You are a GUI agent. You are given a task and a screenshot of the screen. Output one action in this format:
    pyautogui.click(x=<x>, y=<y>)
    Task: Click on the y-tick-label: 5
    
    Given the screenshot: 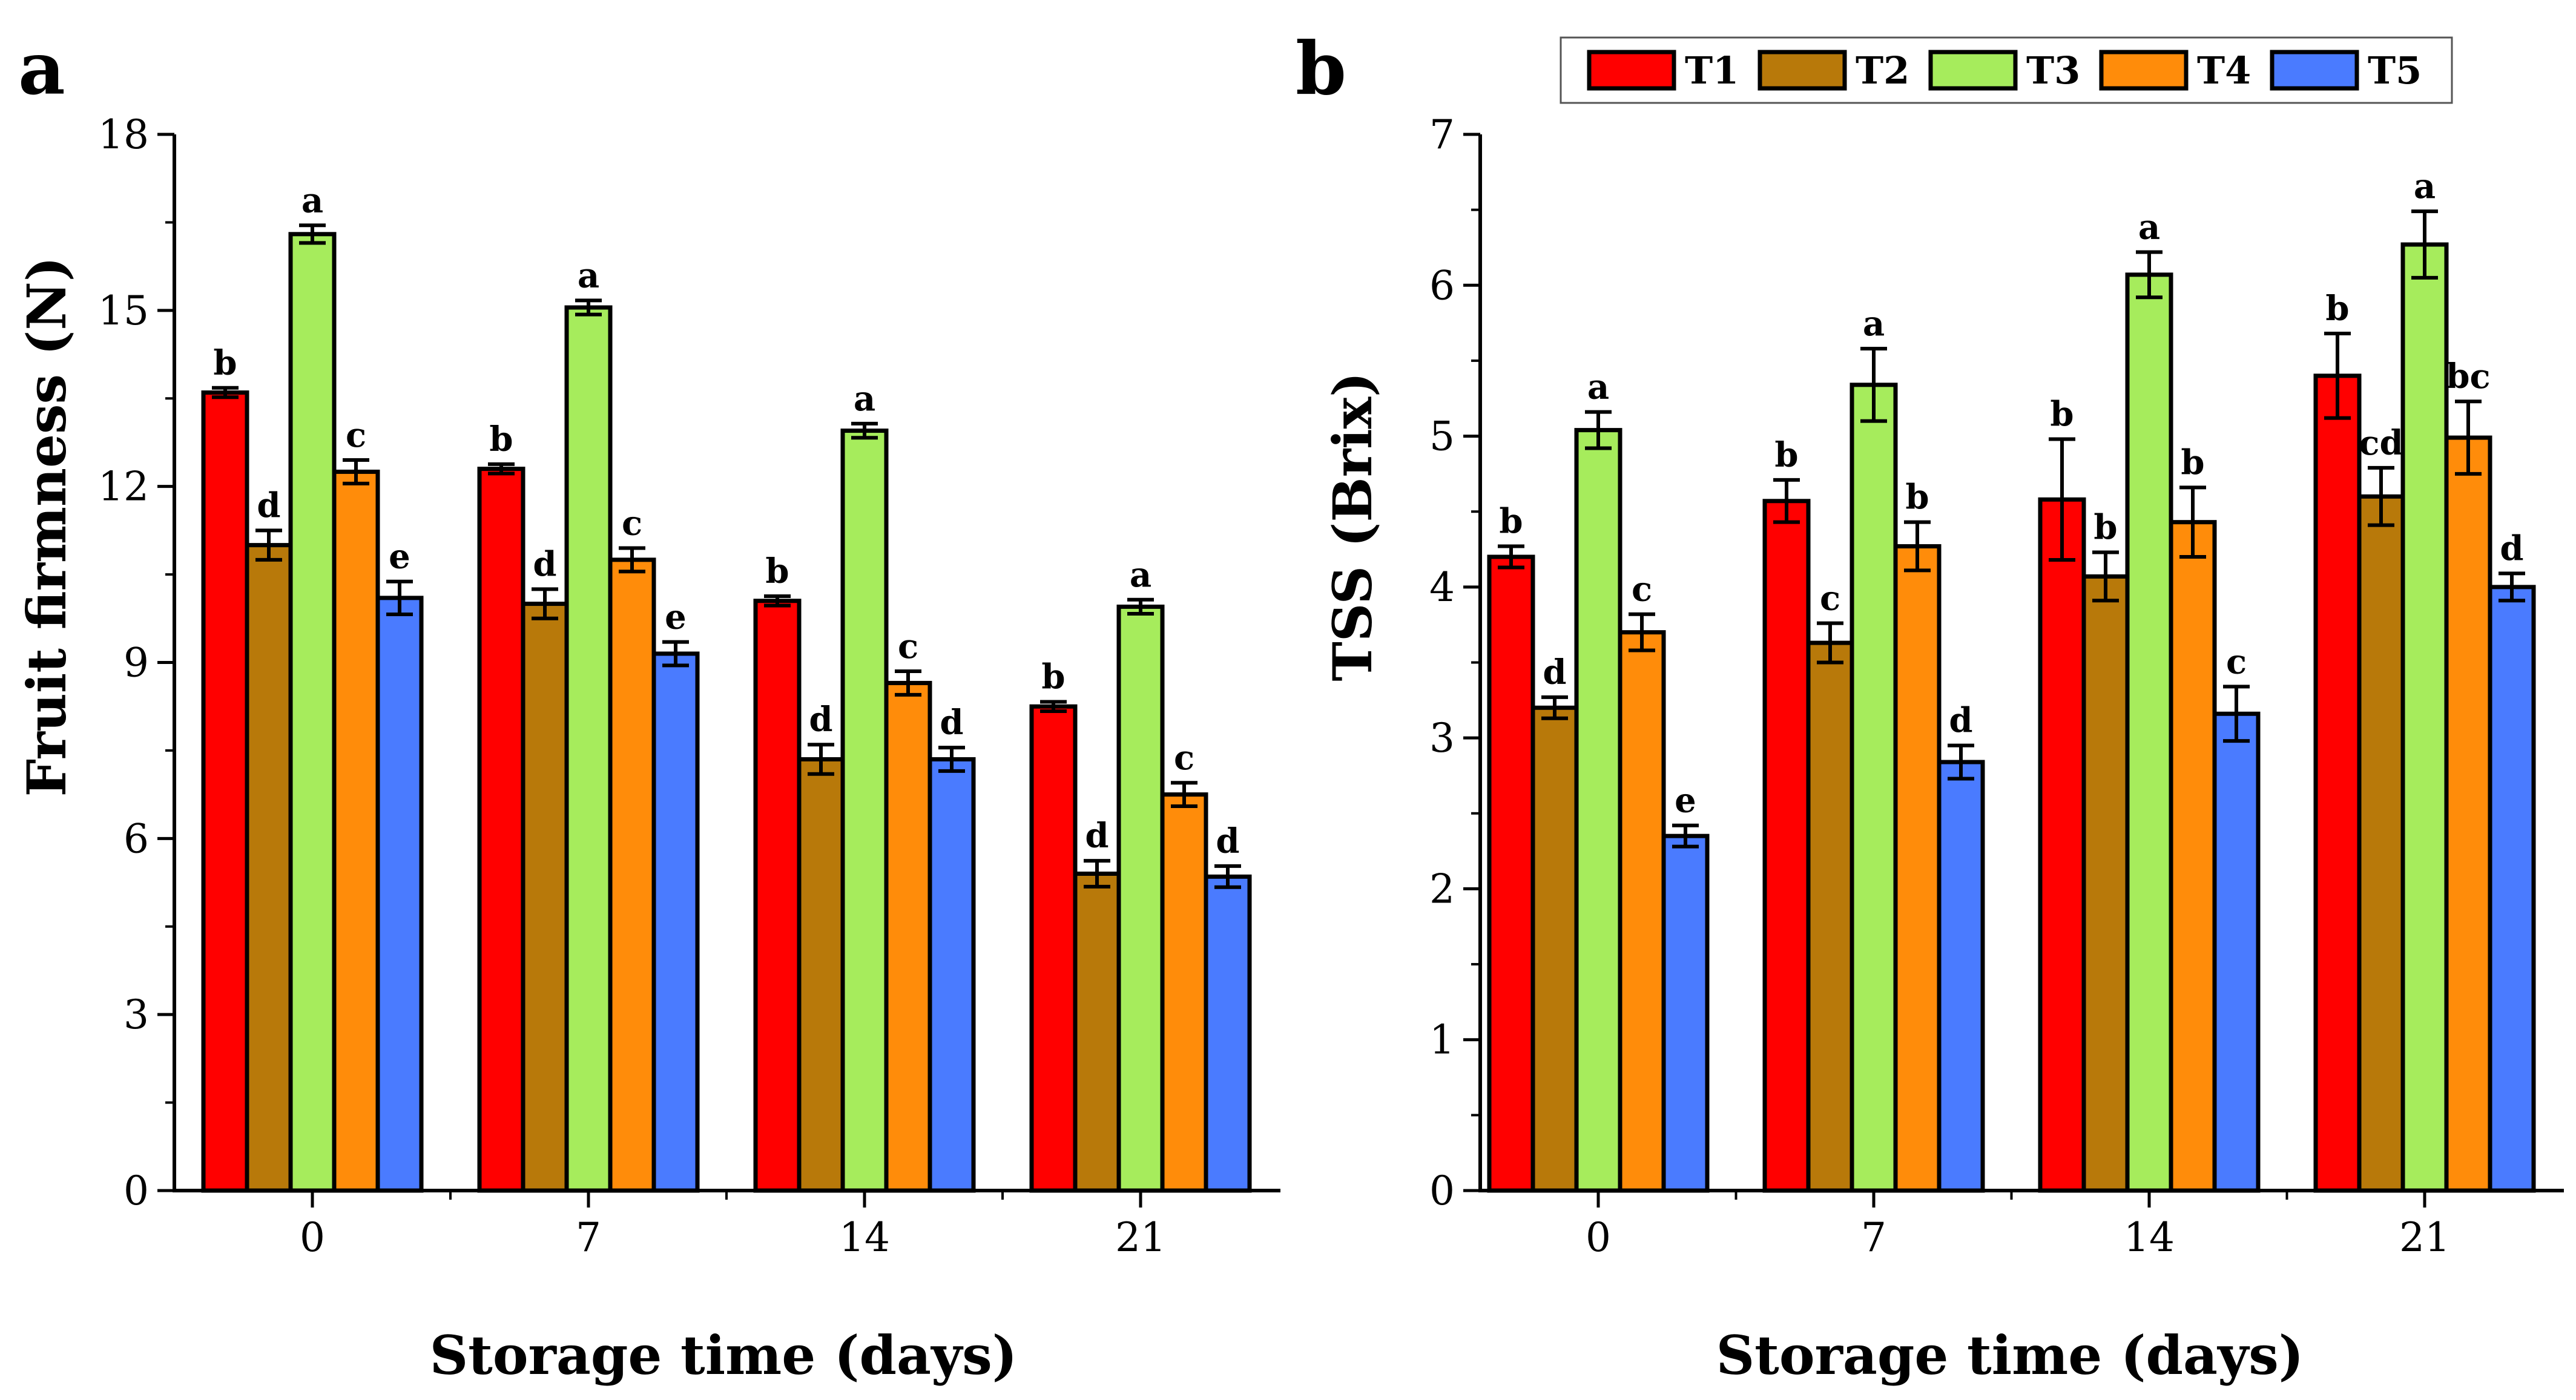 What is the action you would take?
    pyautogui.click(x=1442, y=436)
    